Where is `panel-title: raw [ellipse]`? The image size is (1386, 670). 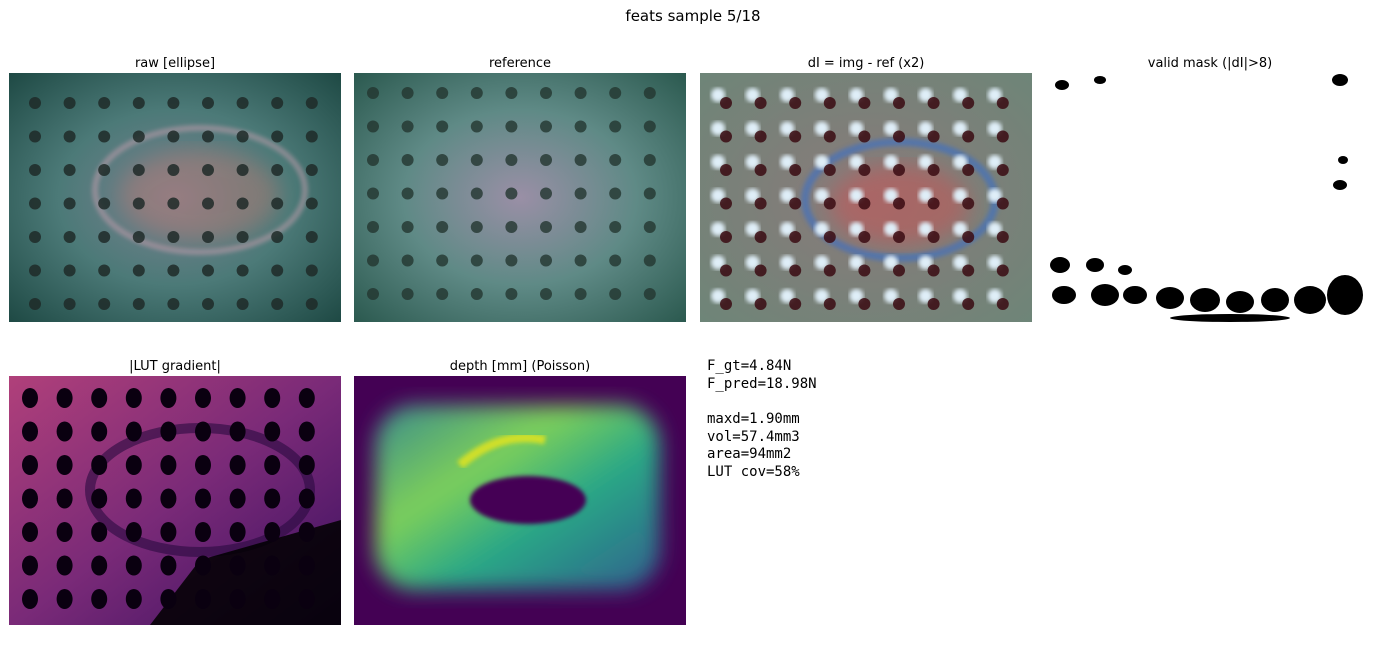
panel-title: raw [ellipse] is located at coordinates (175, 63).